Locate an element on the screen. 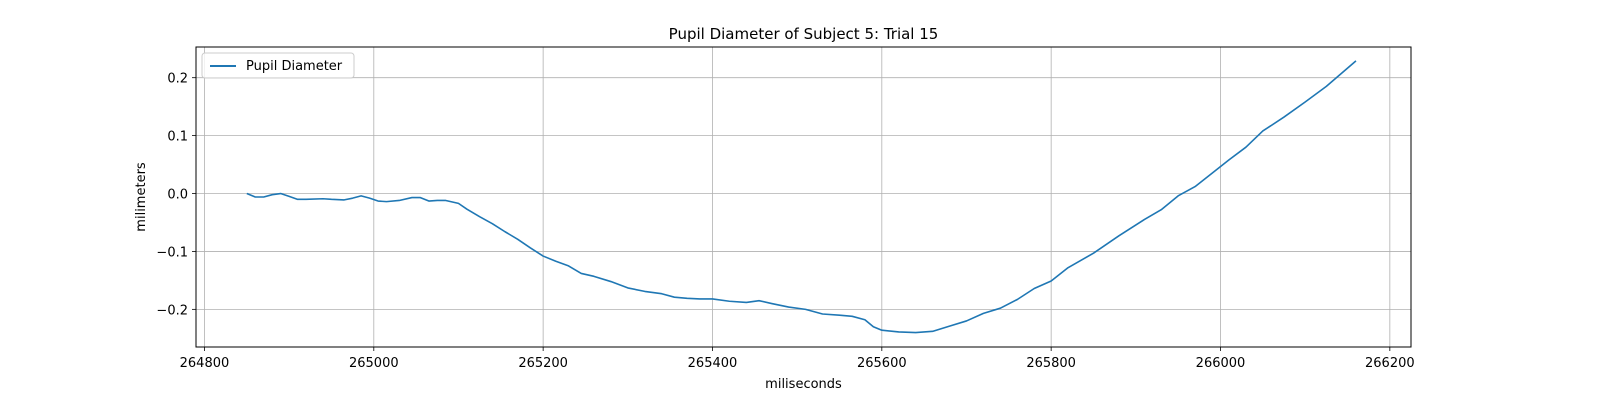  chart-title: Pupil Diameter of Subject 5: Trial 15 is located at coordinates (804, 34).